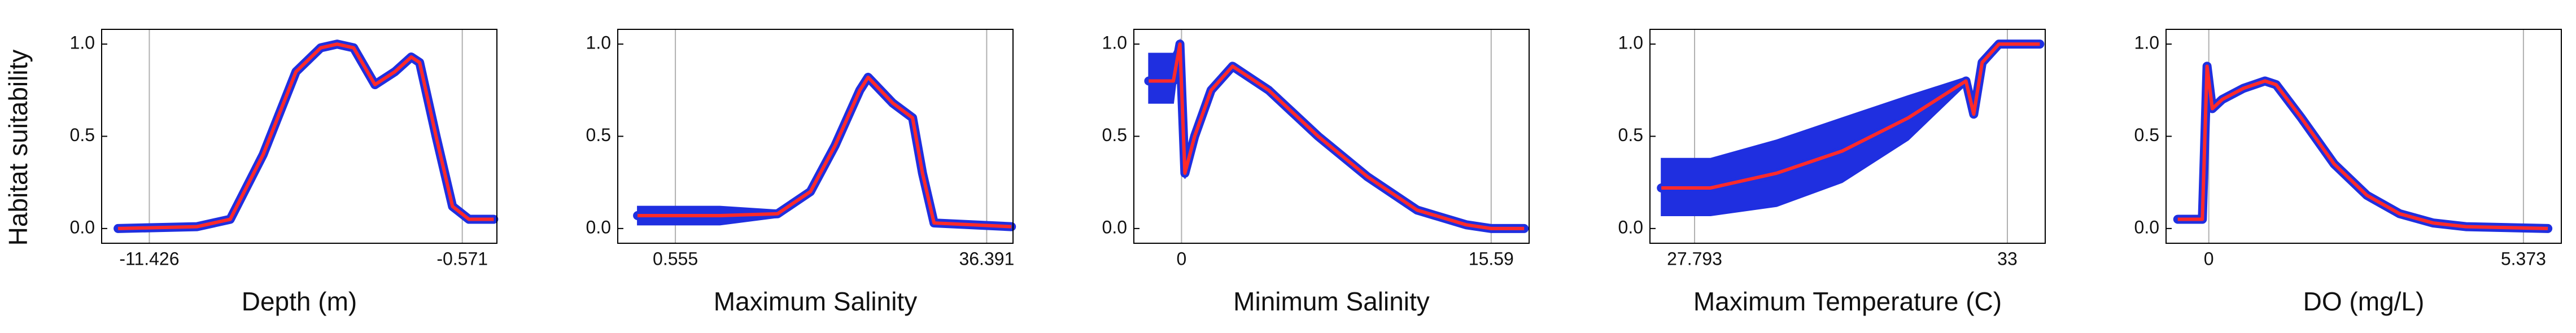  Describe the element at coordinates (986, 258) in the screenshot. I see `x-tick-label: 36.391` at that location.